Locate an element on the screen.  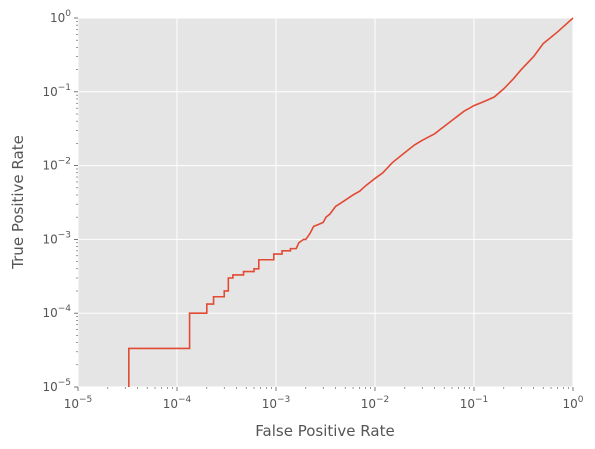
y-tick-label: 10⁻² is located at coordinates (56, 165).